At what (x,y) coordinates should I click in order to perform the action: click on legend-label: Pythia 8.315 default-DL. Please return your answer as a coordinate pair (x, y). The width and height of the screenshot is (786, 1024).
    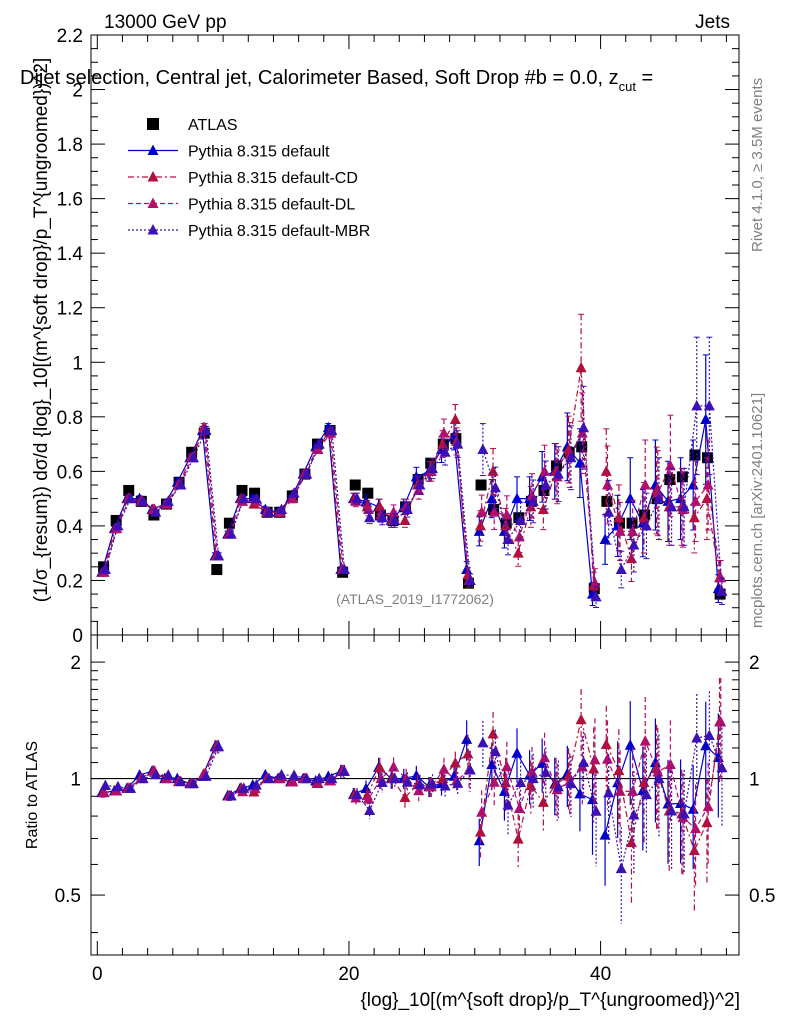
    Looking at the image, I should click on (271, 205).